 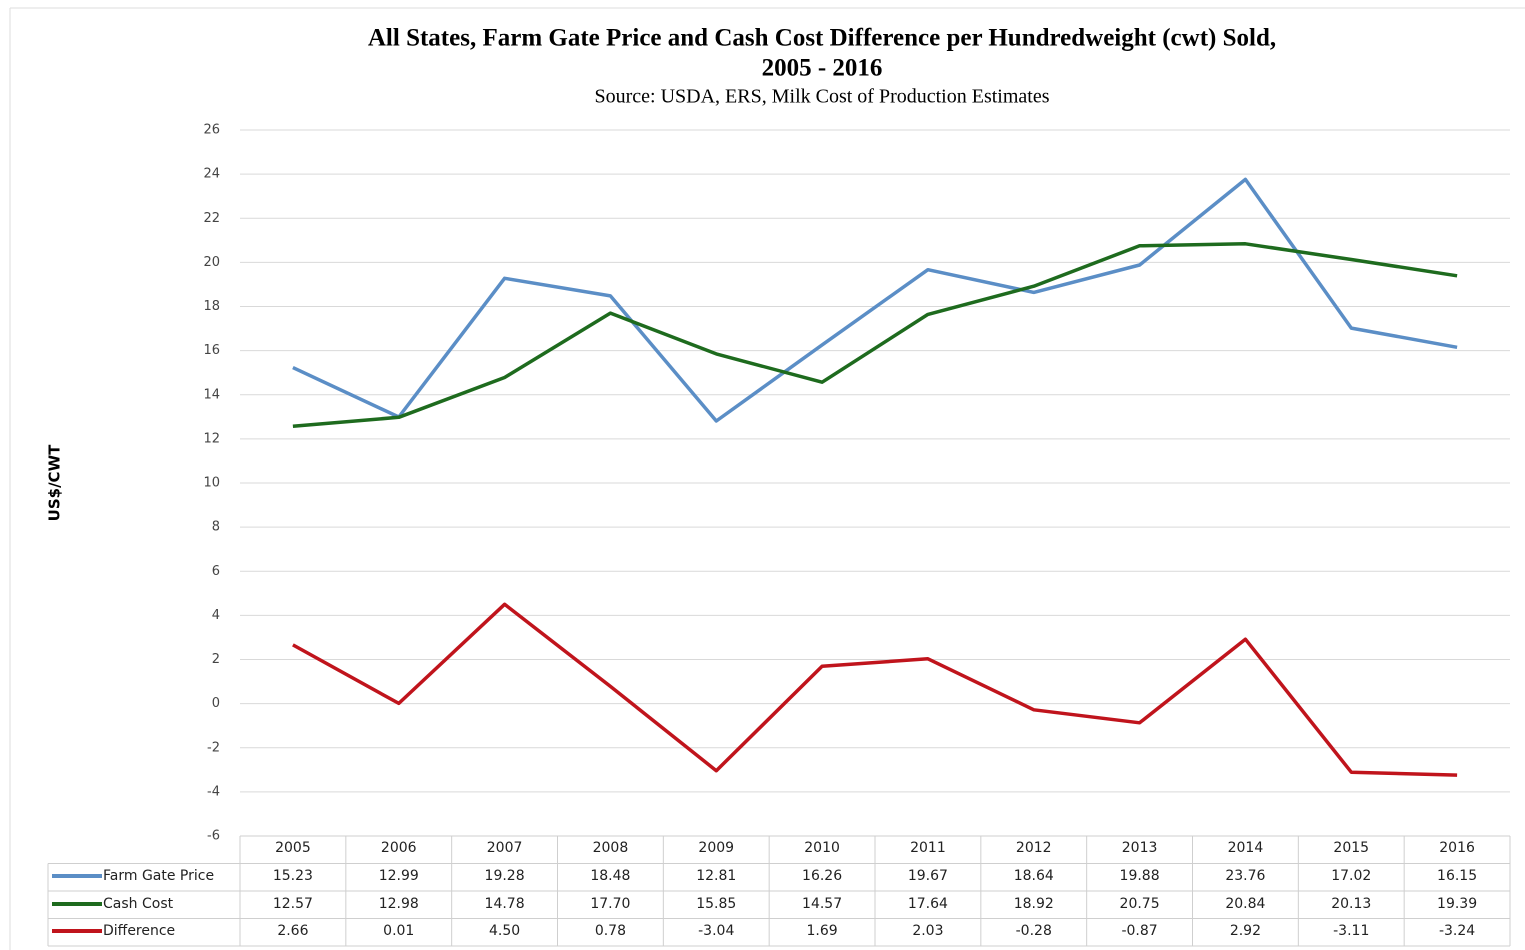 I want to click on table-value: 2.03, so click(x=927, y=931).